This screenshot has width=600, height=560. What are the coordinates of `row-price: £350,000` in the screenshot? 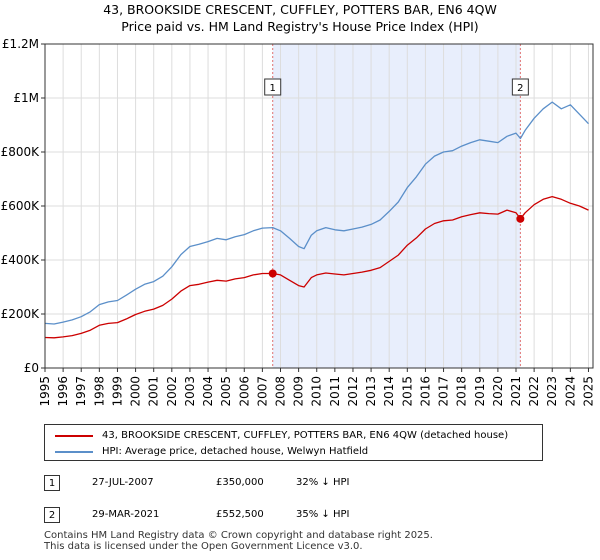 It's located at (240, 482).